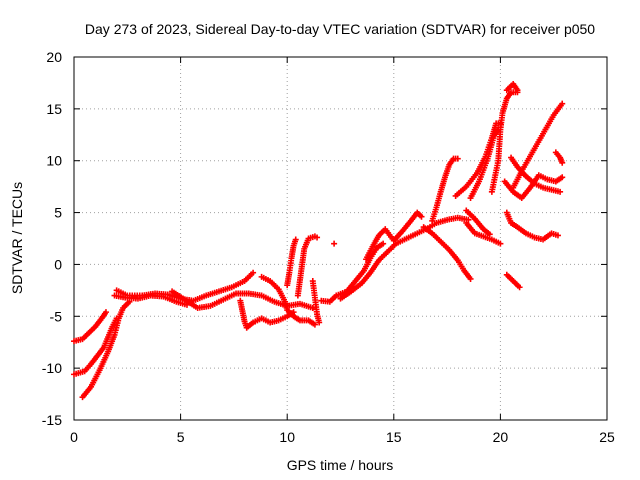 Image resolution: width=640 pixels, height=480 pixels. I want to click on x-tick-label: 25, so click(607, 437).